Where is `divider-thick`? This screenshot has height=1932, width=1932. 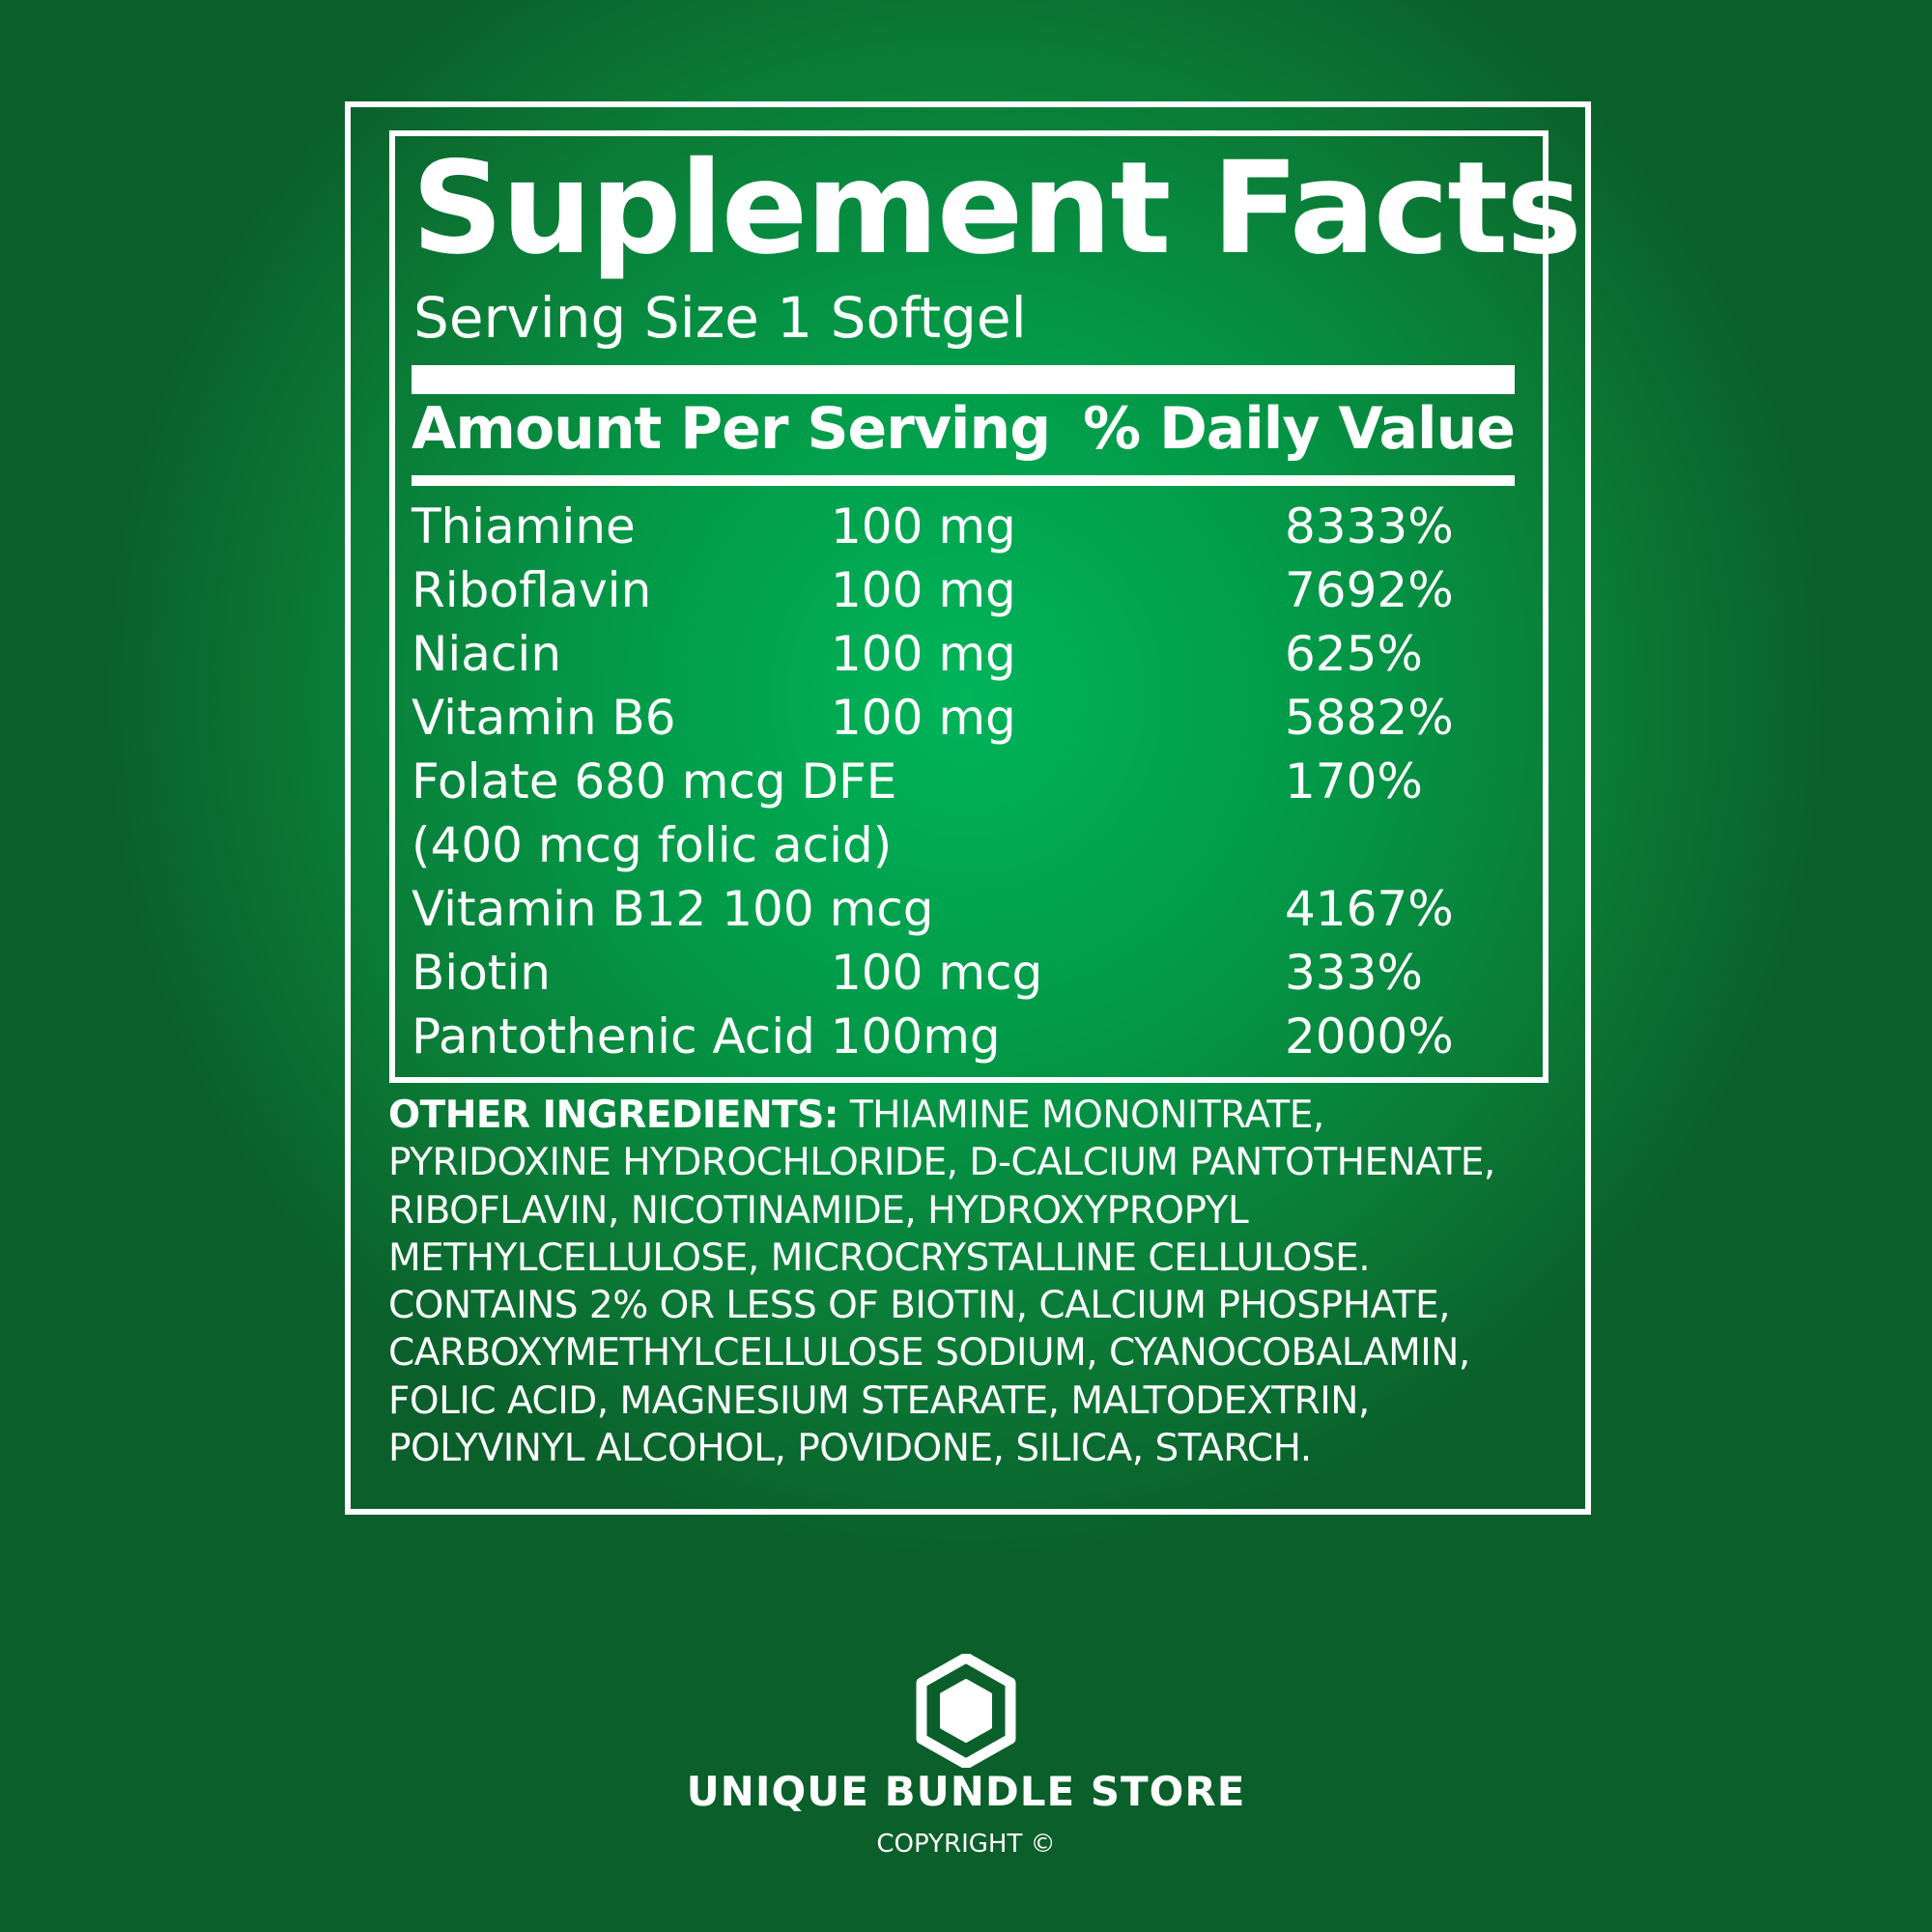
divider-thick is located at coordinates (963, 379).